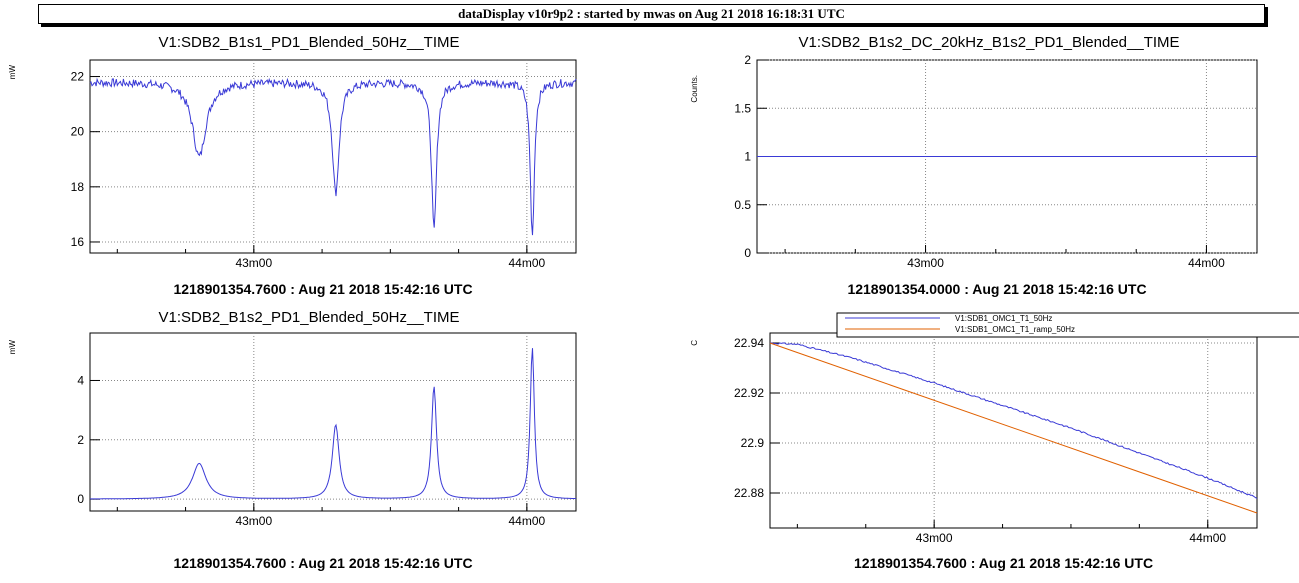 This screenshot has height=583, width=1299. I want to click on y-tick-label: 22.9, so click(753, 443).